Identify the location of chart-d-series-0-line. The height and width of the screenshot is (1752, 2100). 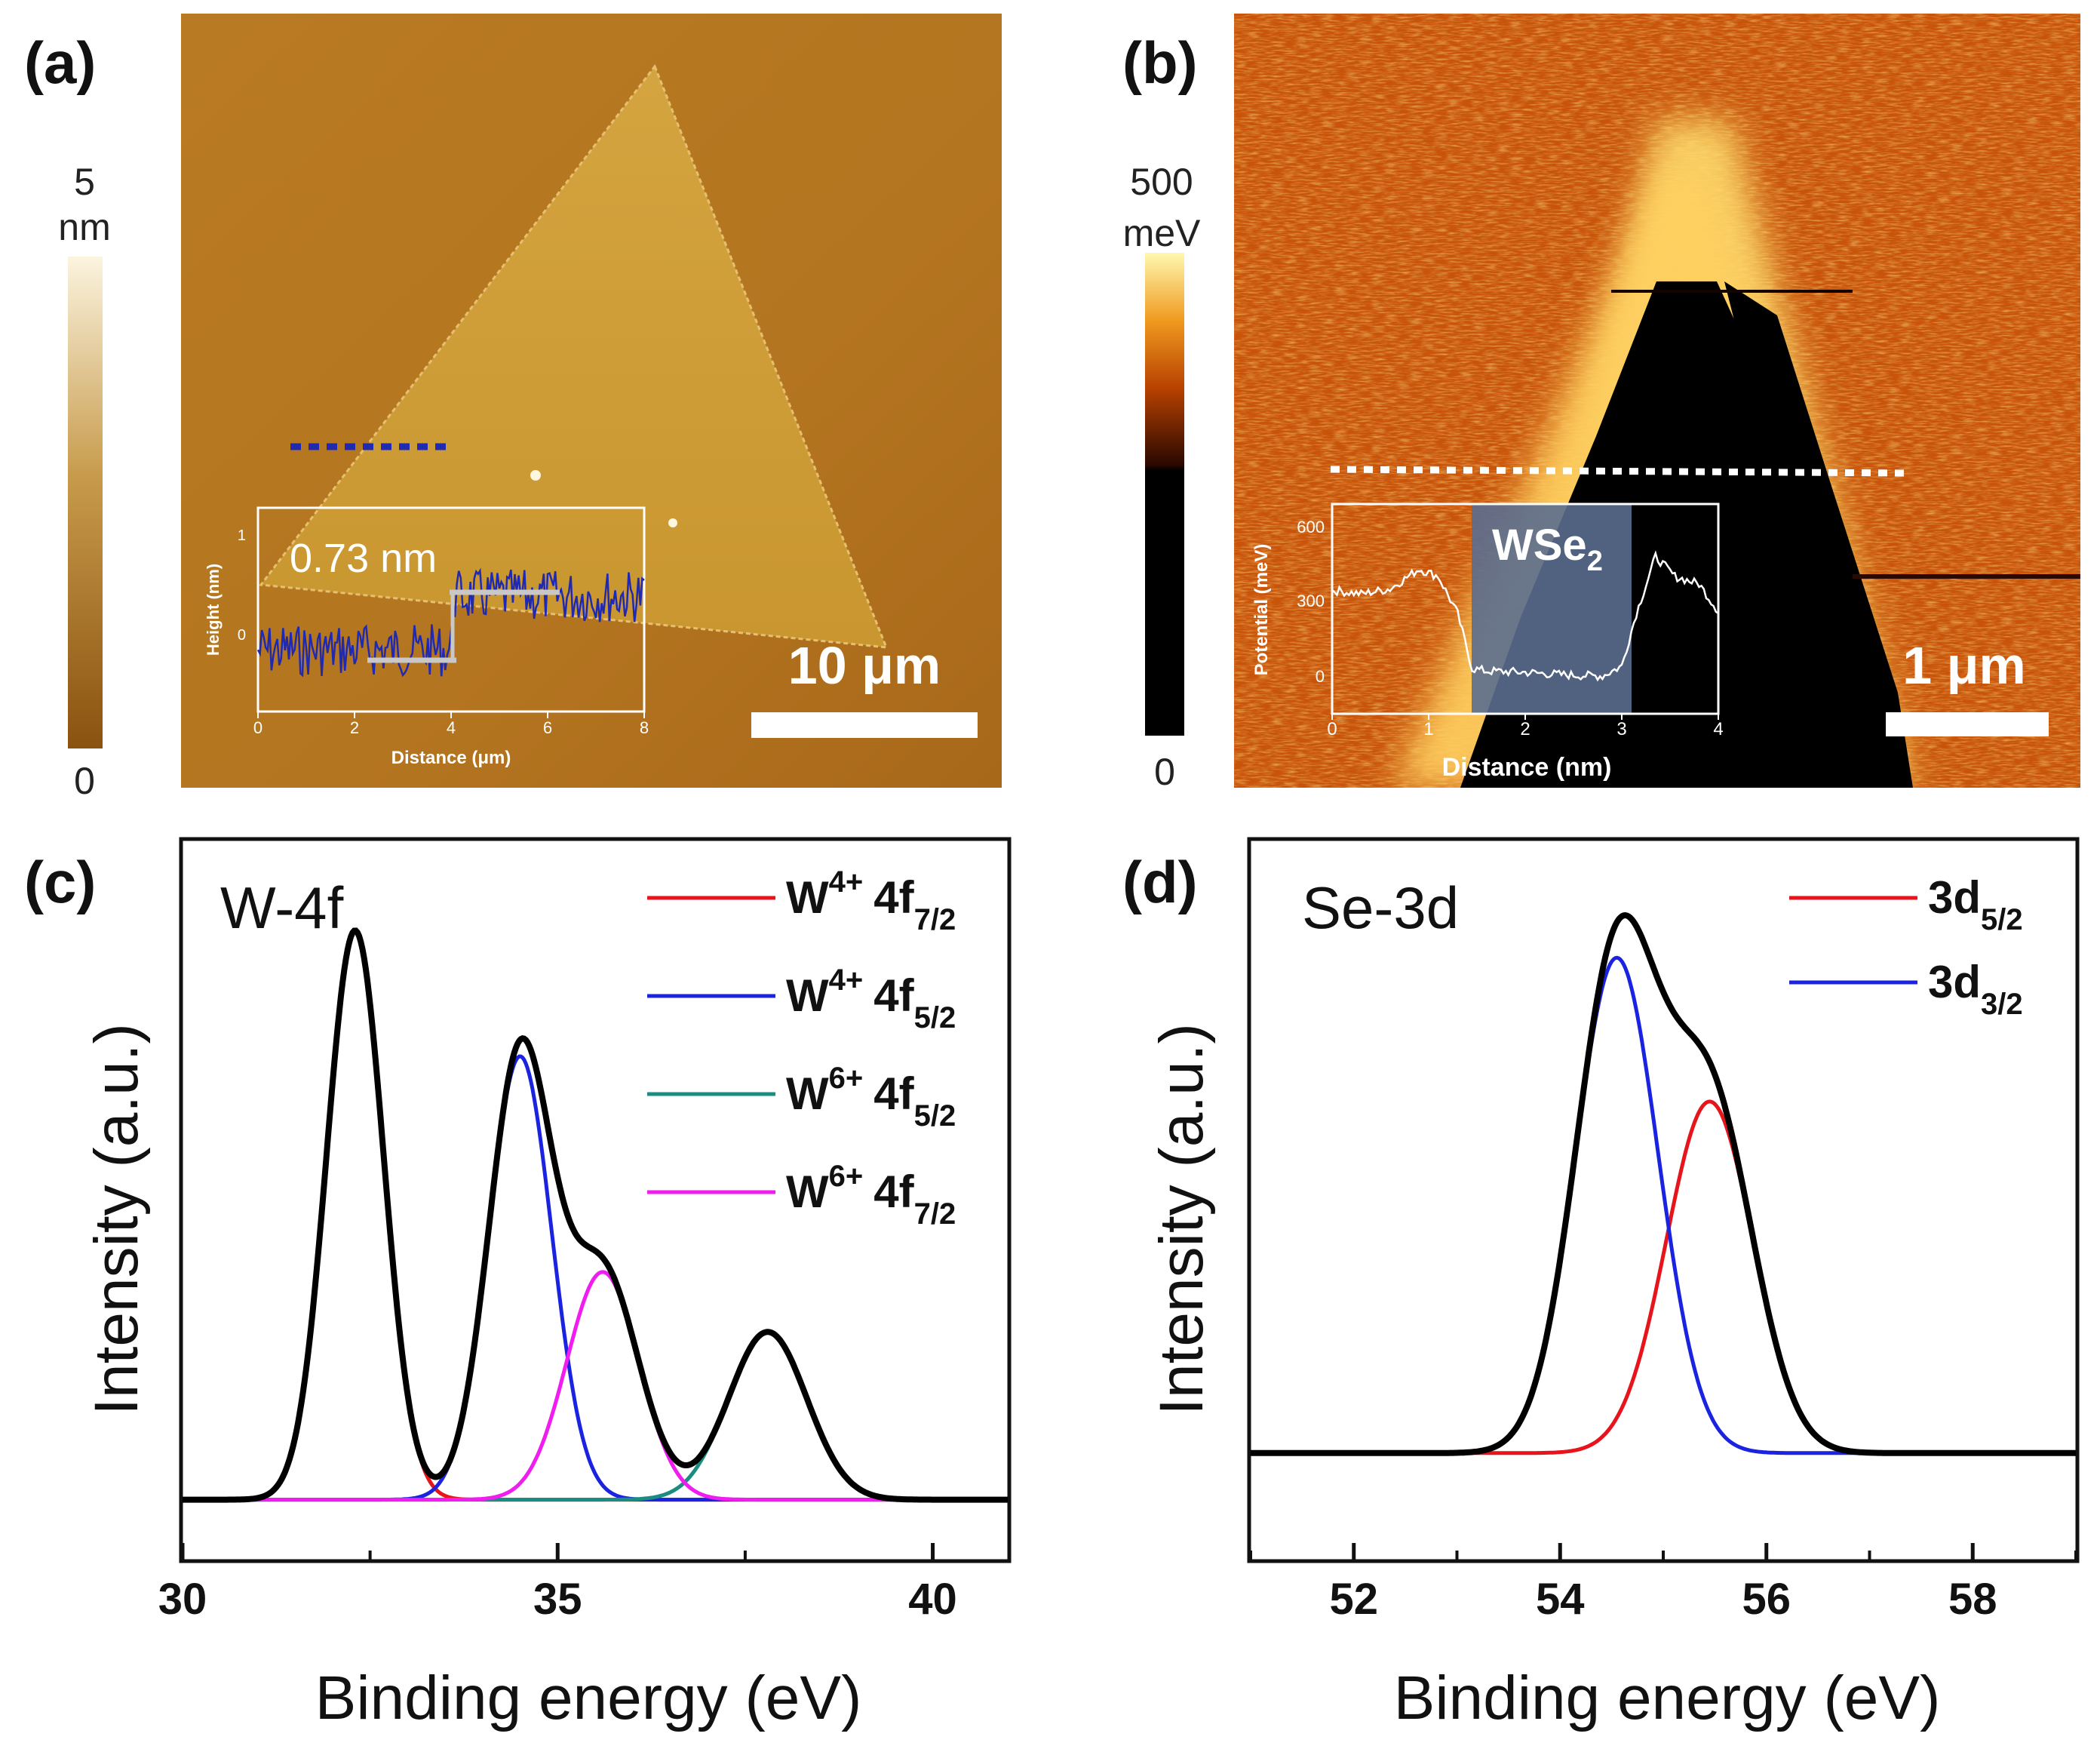
(1663, 1277).